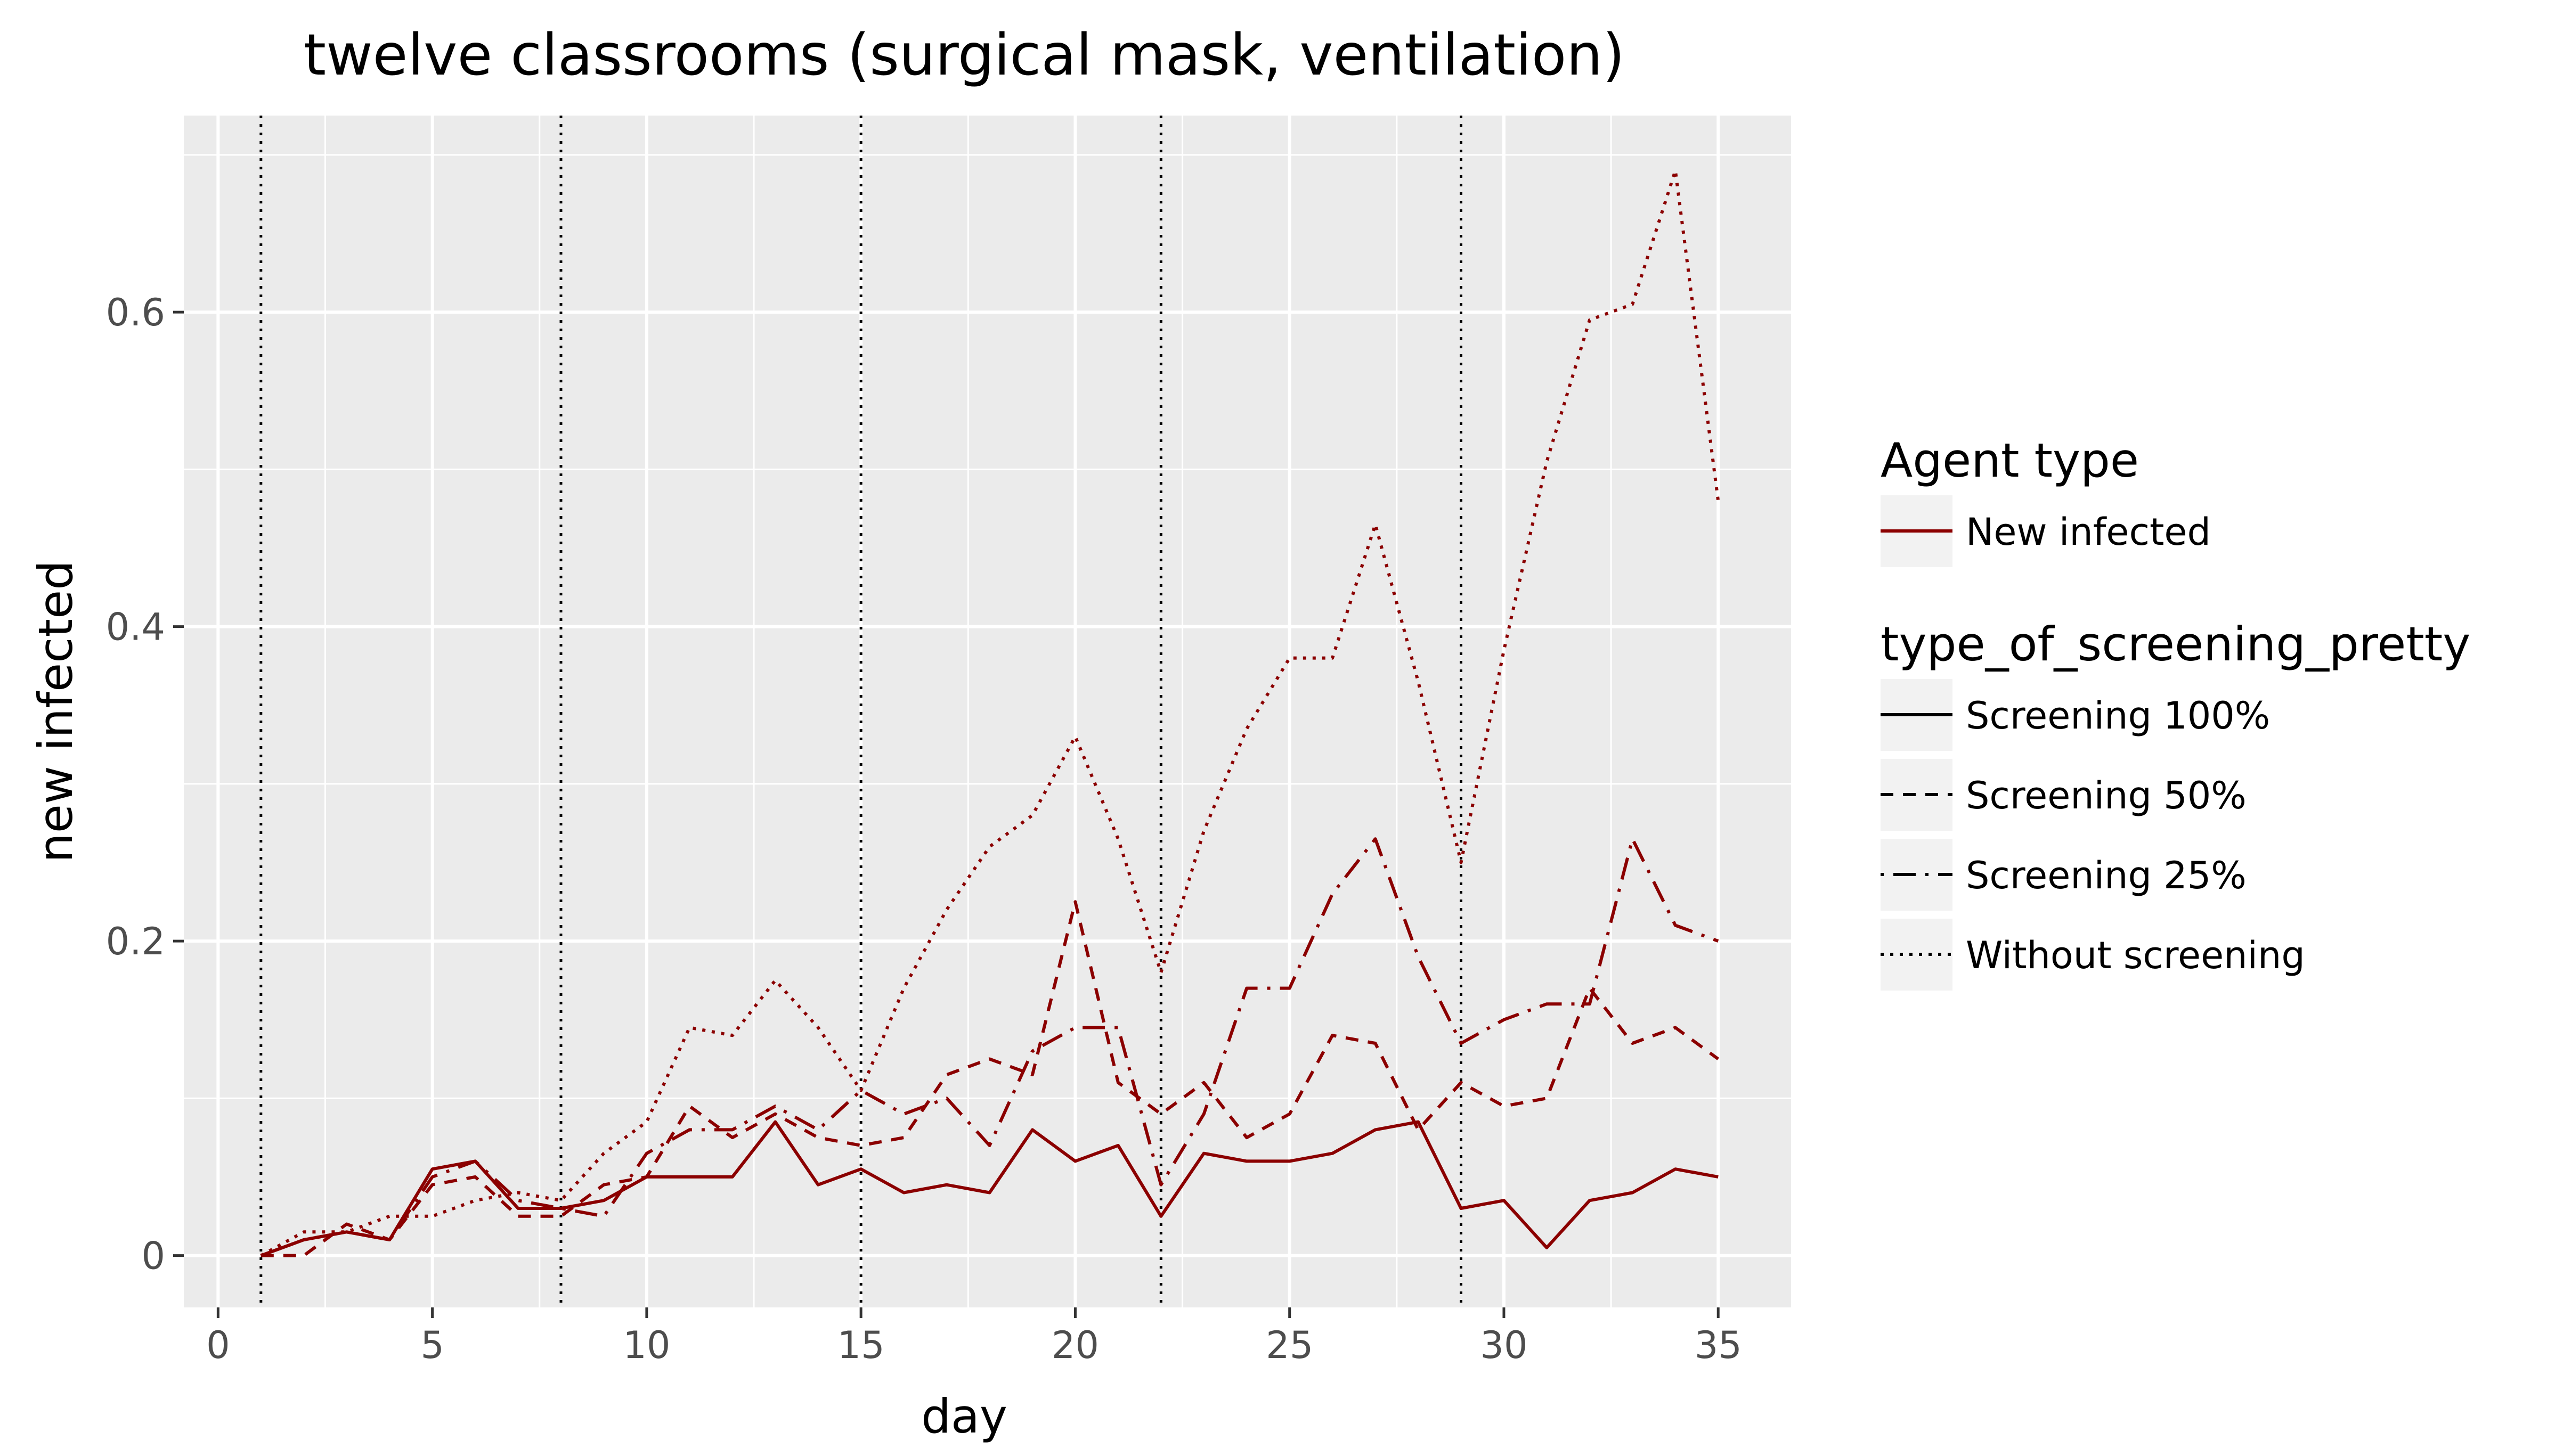 Image resolution: width=2555 pixels, height=1456 pixels. Describe the element at coordinates (2175, 644) in the screenshot. I see `legend-linetype-title: type_of_screening_pretty` at that location.